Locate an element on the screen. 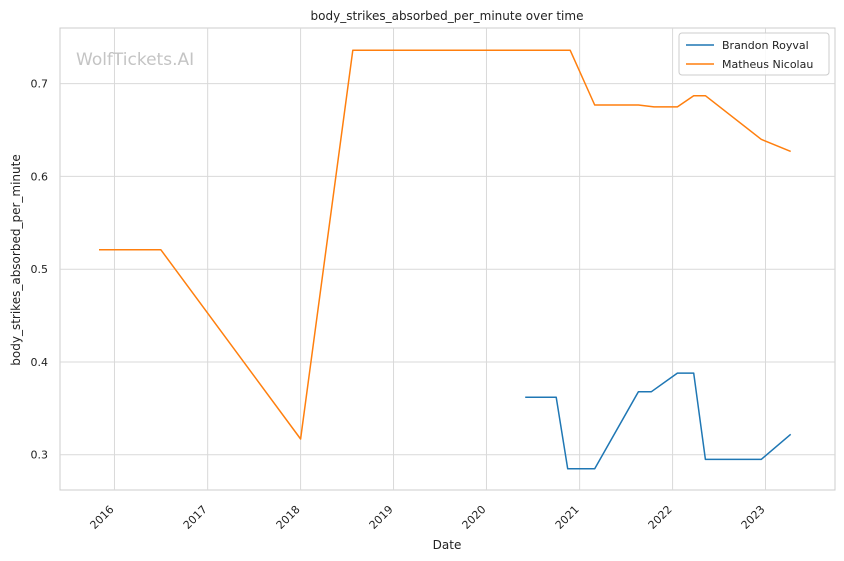 Image resolution: width=844 pixels, height=561 pixels. legend-box is located at coordinates (754, 54).